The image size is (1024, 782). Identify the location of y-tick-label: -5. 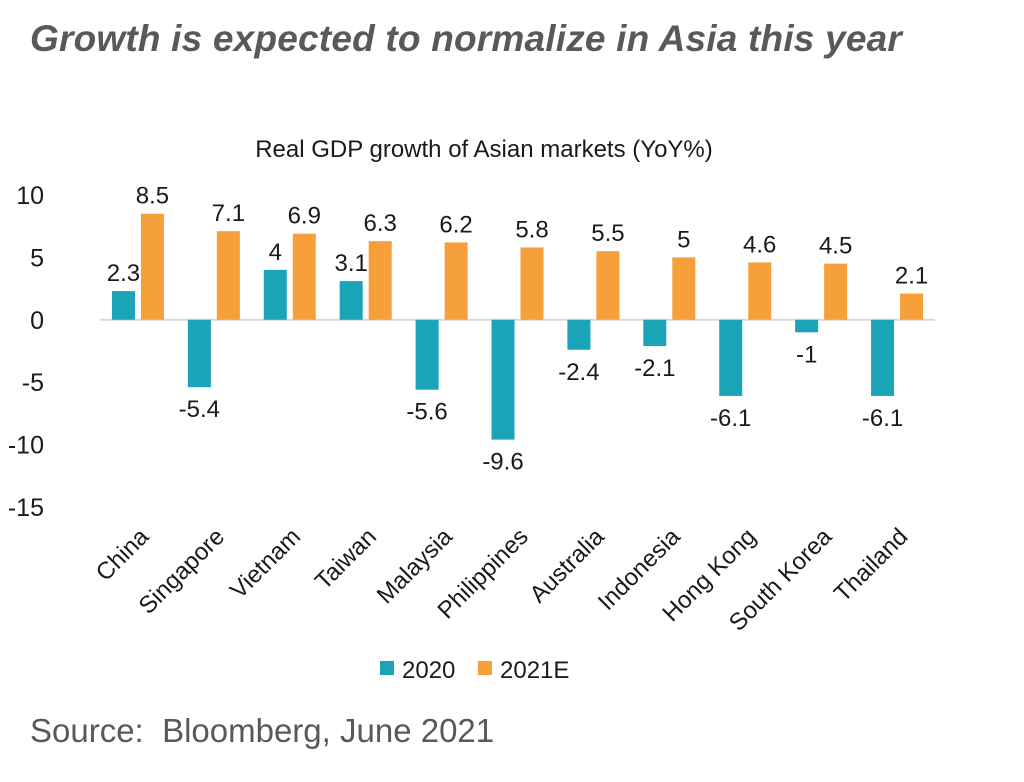
(33, 383).